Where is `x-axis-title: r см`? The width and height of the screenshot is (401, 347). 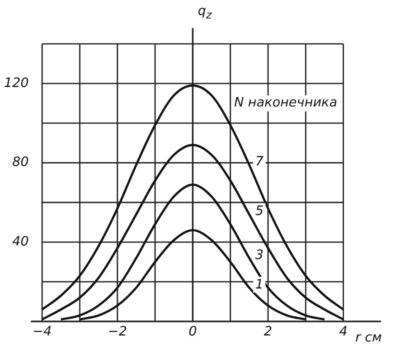 x-axis-title: r см is located at coordinates (368, 338).